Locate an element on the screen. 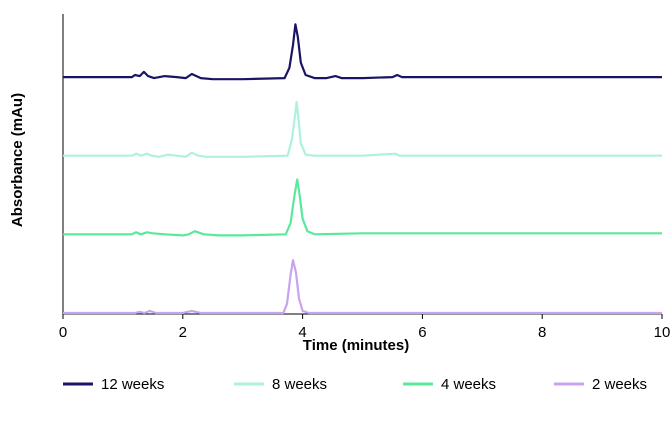 The height and width of the screenshot is (421, 672). legend-label: 2 weeks is located at coordinates (619, 384).